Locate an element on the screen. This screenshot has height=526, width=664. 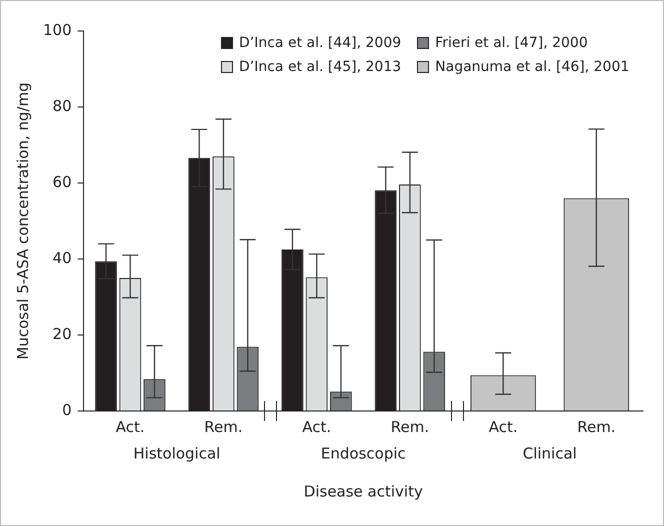
legend-label: Frieri et al. [47], 2000 is located at coordinates (511, 43).